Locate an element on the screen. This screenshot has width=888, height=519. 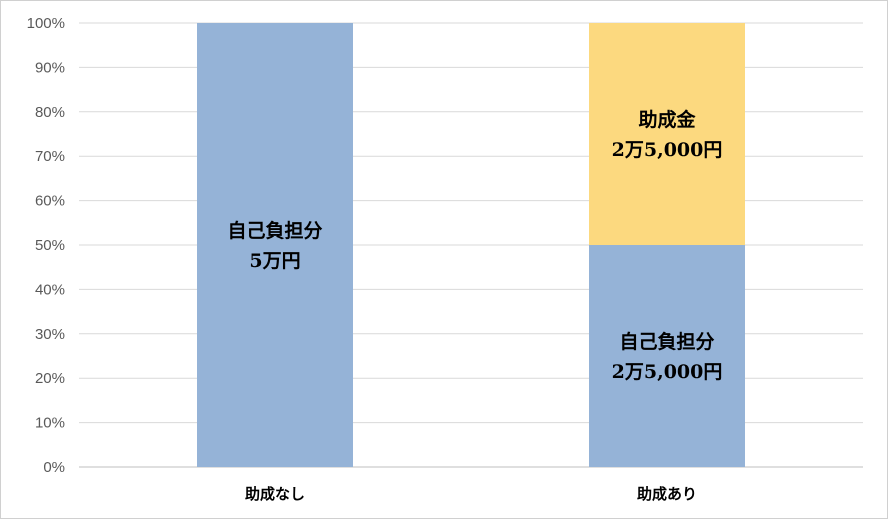
y-tick-label: 80% is located at coordinates (50, 112).